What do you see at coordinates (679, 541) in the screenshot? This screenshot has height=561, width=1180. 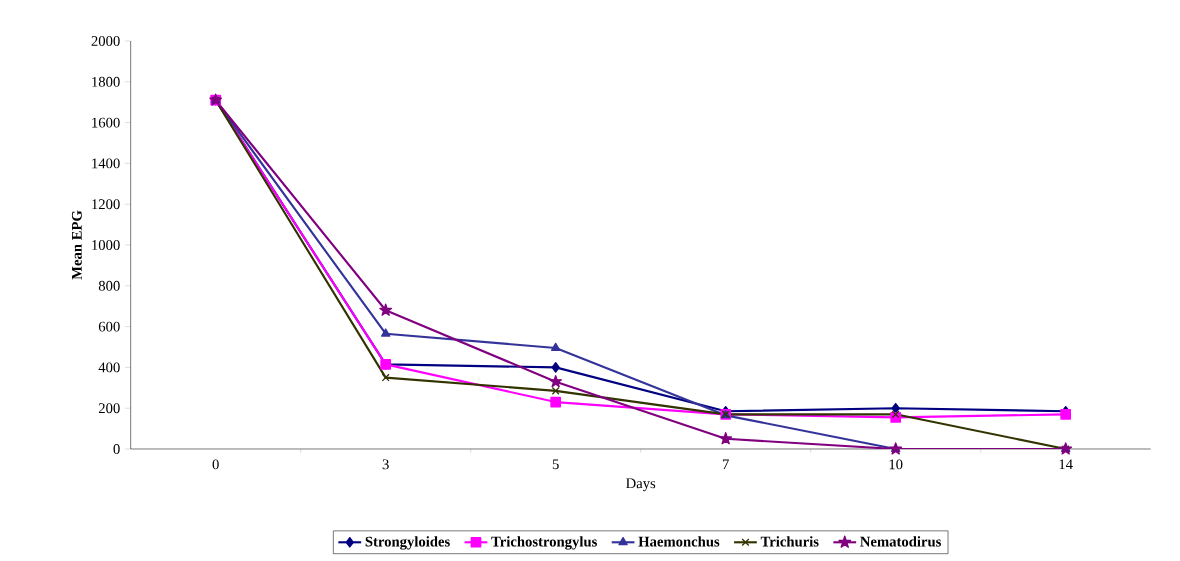 I see `legend-label: Haemonchus` at bounding box center [679, 541].